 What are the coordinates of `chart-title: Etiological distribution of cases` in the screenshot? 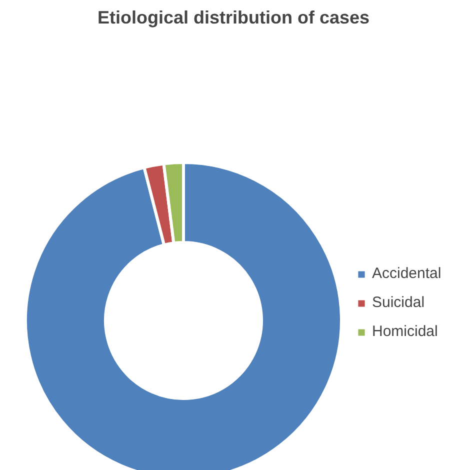 It's located at (233, 18).